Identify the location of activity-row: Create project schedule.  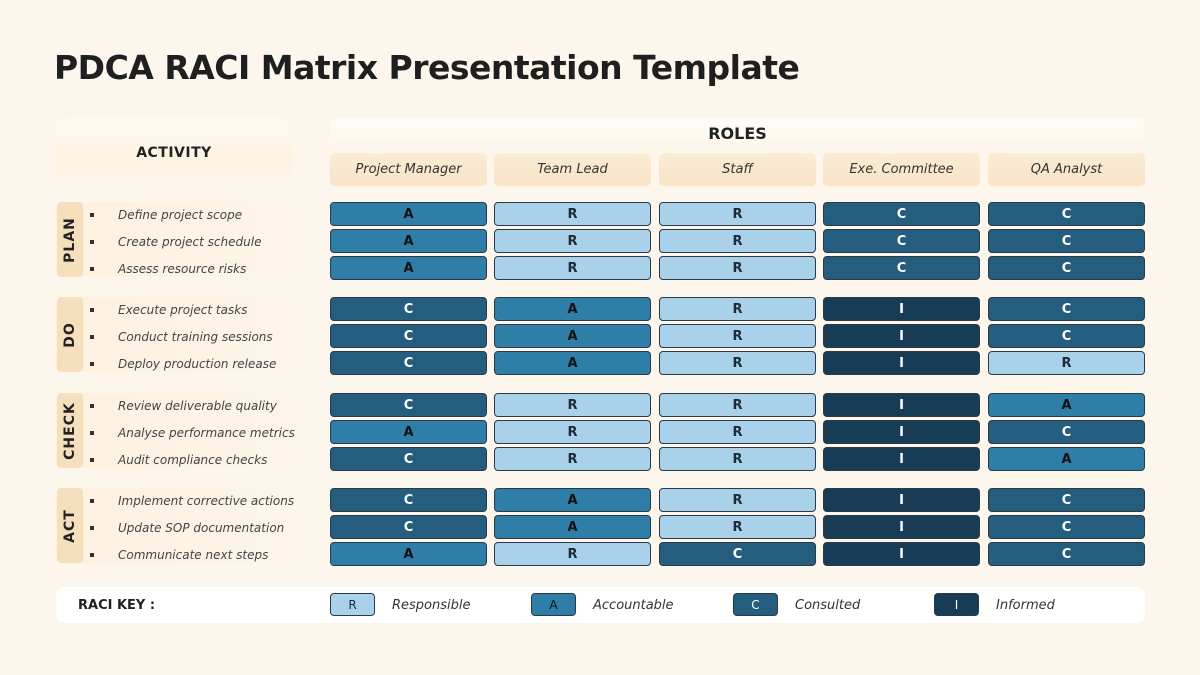
(175, 242).